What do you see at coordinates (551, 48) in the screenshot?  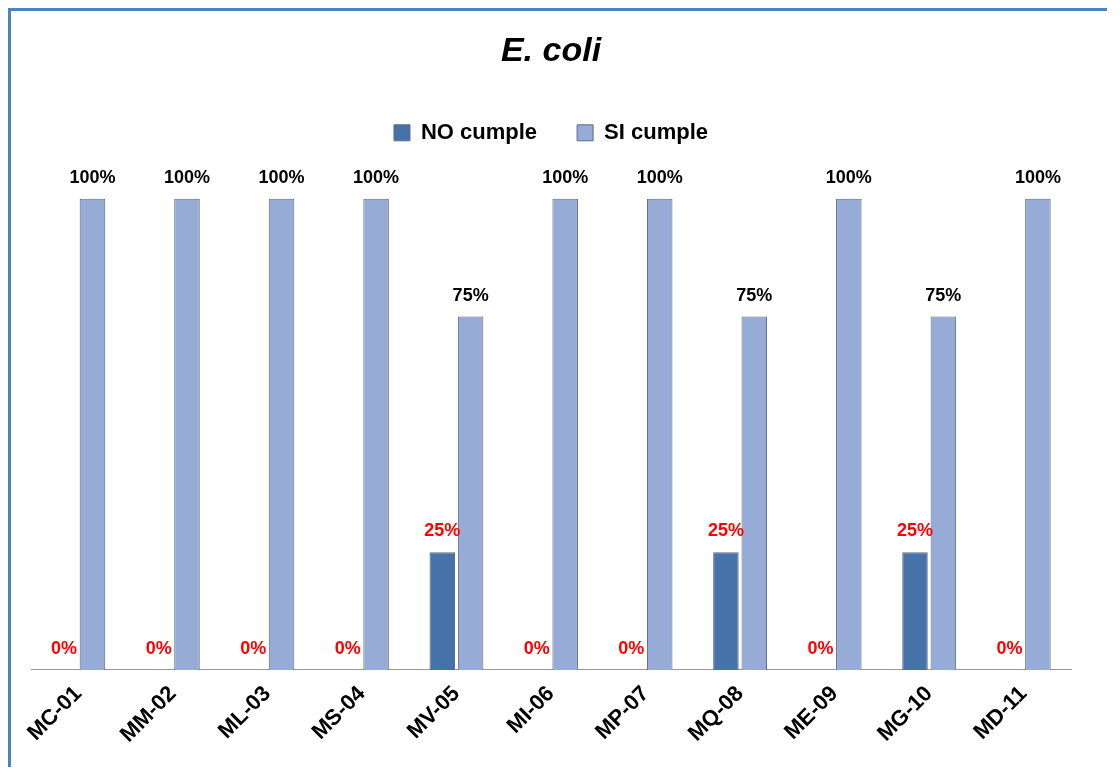 I see `chart-title: E. coli` at bounding box center [551, 48].